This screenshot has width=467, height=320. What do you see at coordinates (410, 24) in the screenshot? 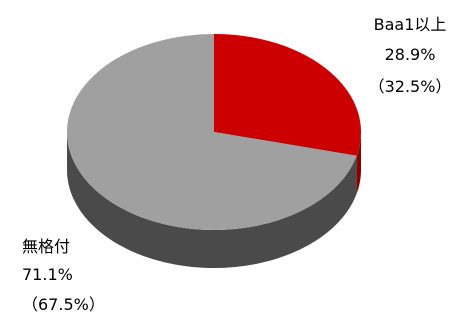
I see `slice-label-name-baa1: Baa1以上` at bounding box center [410, 24].